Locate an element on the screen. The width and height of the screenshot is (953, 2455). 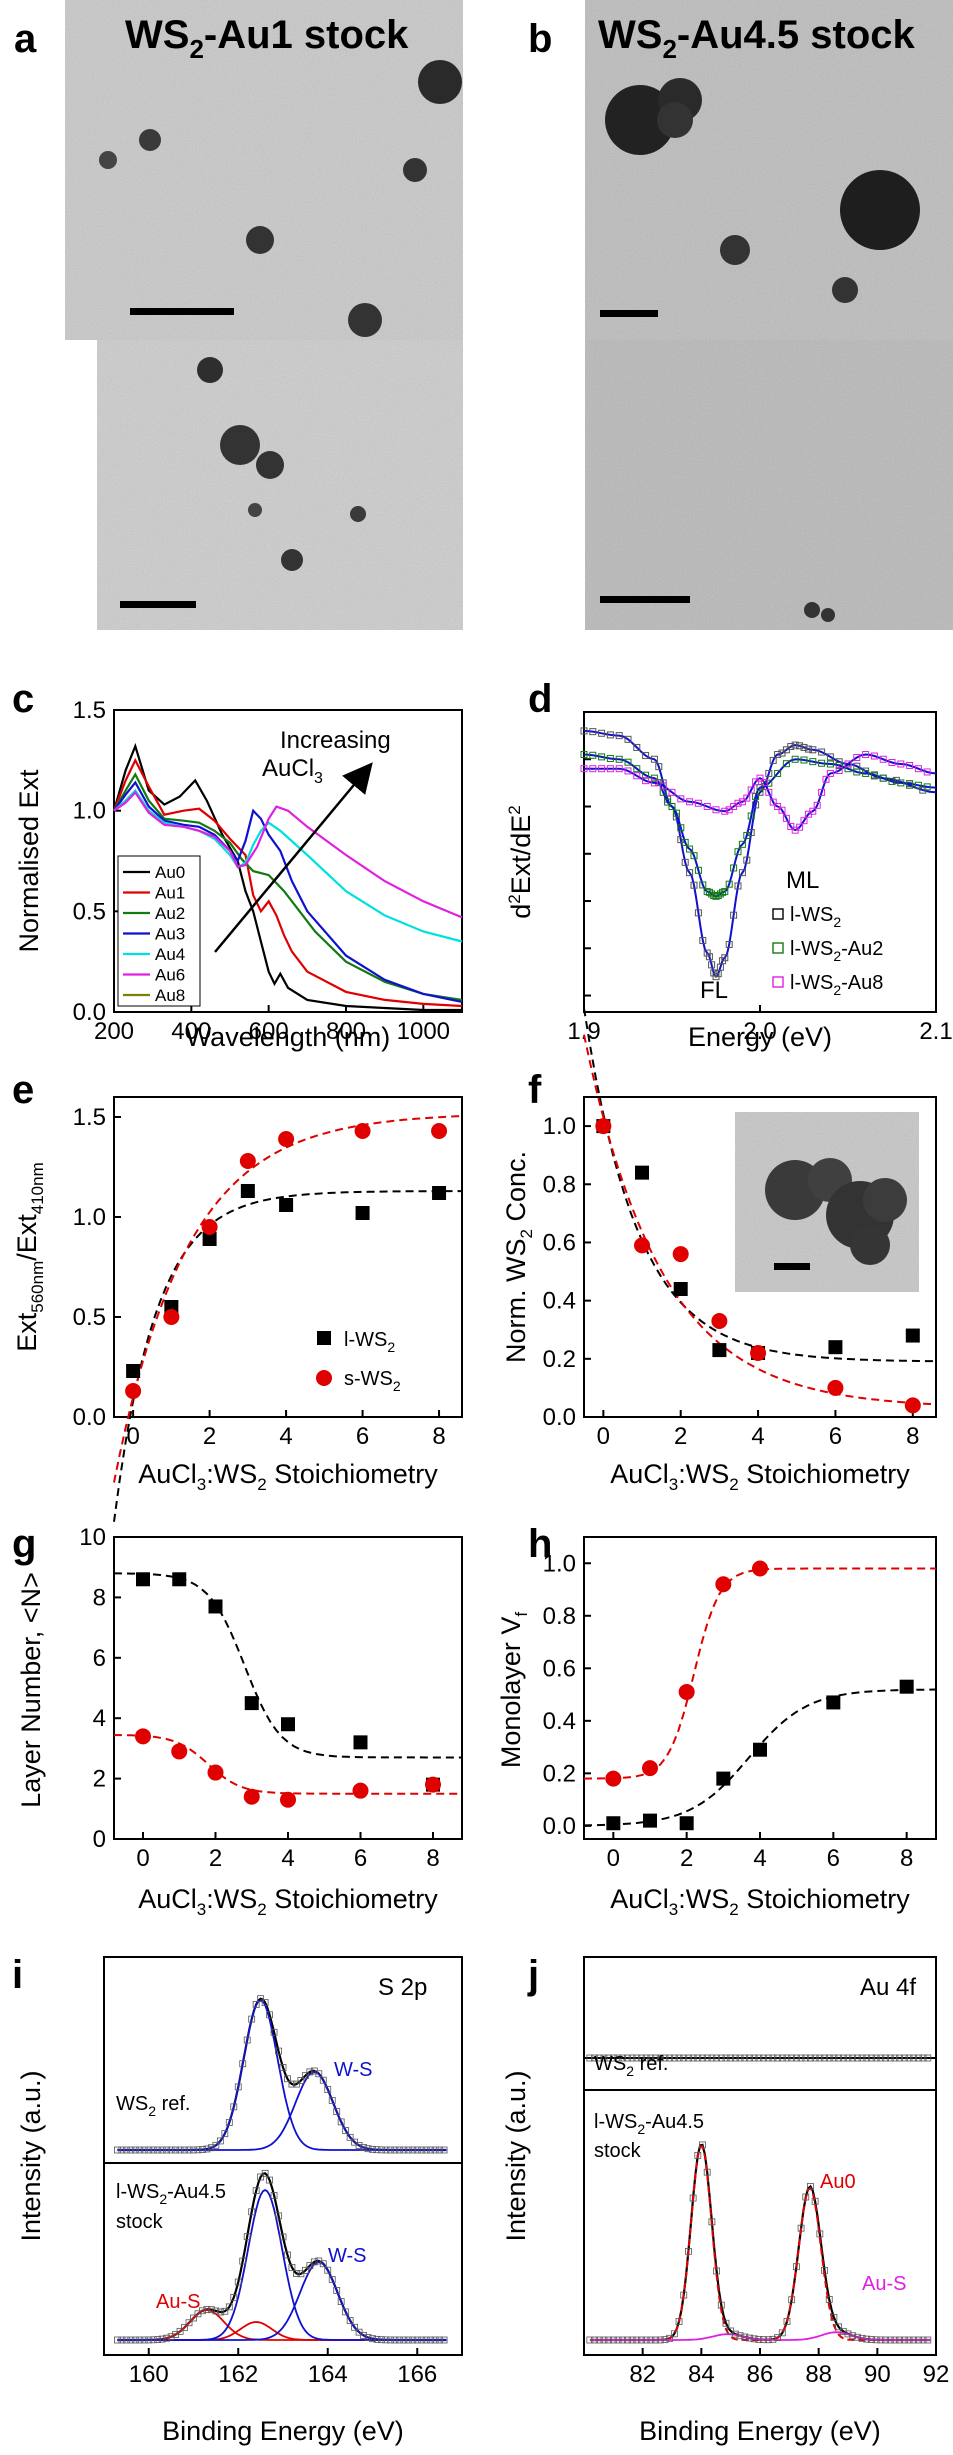
x-axis-label-f: AuCl3:WS2 Stoichiometry is located at coordinates (760, 1476).